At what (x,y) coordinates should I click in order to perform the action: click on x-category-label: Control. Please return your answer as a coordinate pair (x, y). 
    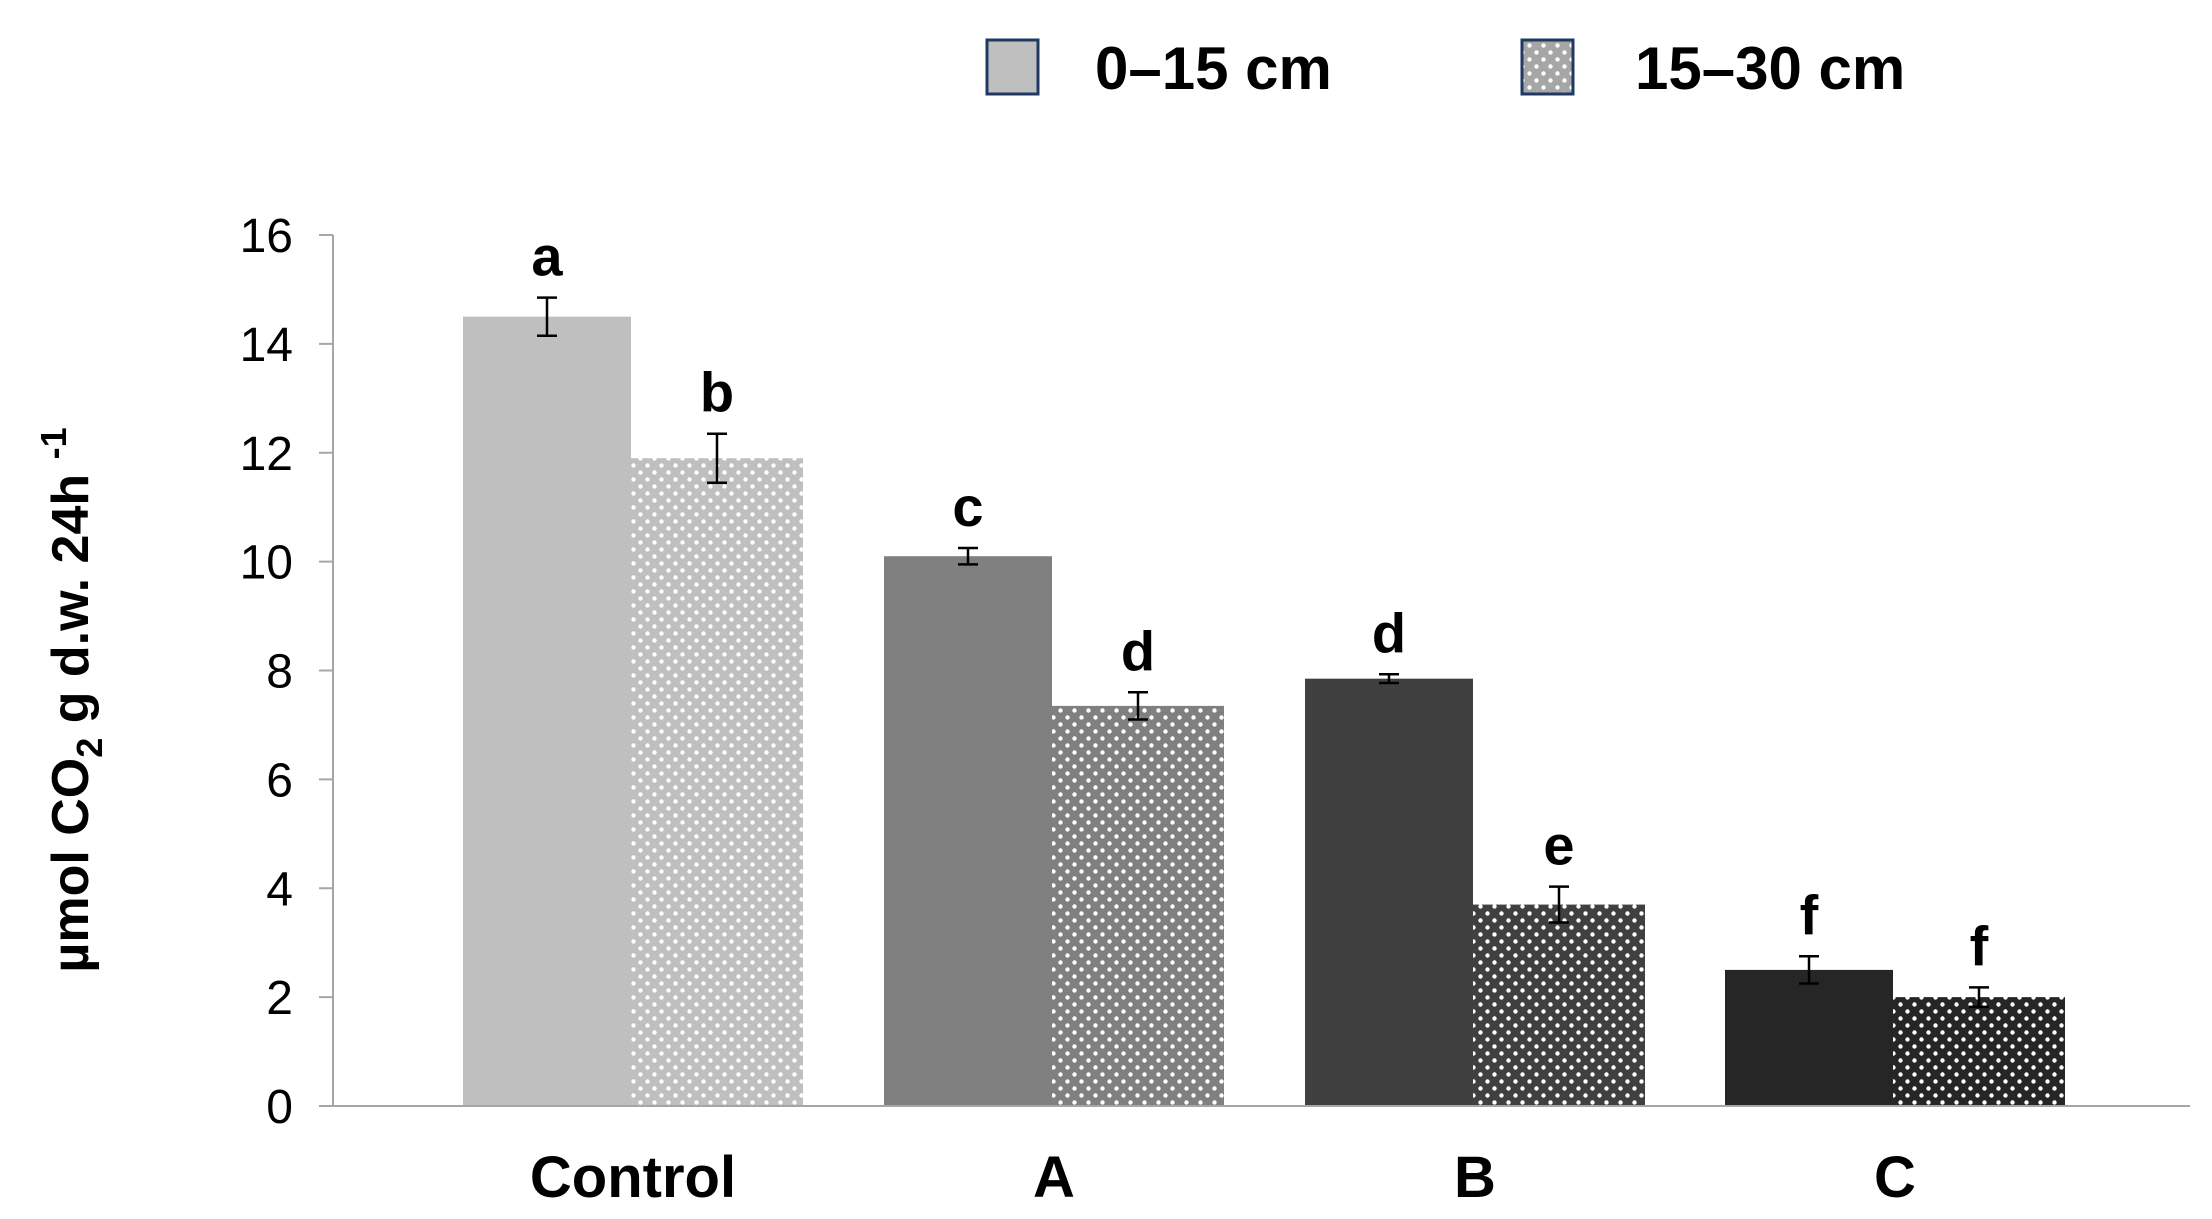
    Looking at the image, I should click on (633, 1177).